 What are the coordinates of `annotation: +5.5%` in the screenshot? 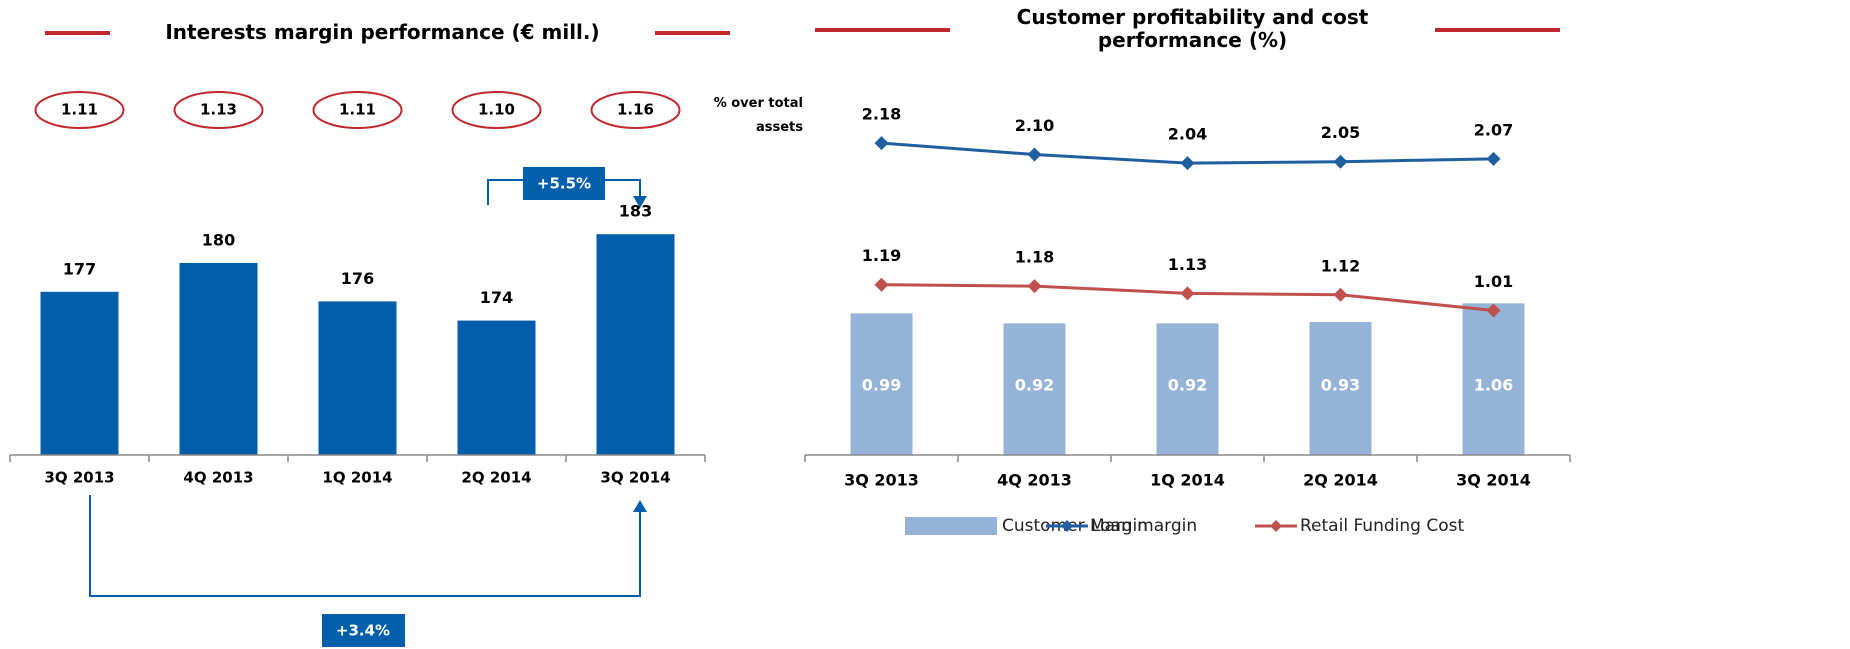 It's located at (564, 184).